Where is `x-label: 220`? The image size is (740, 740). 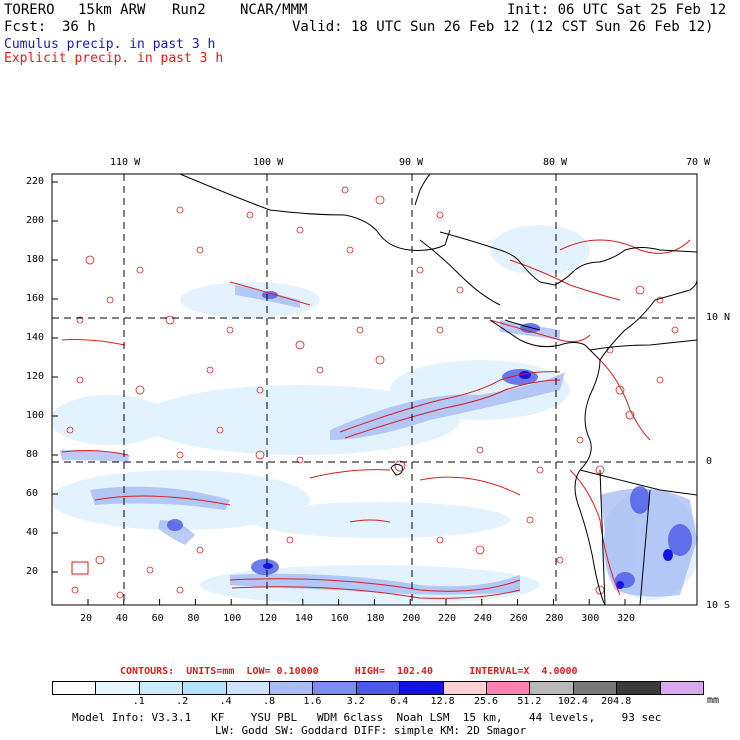
x-label: 220 is located at coordinates (447, 618).